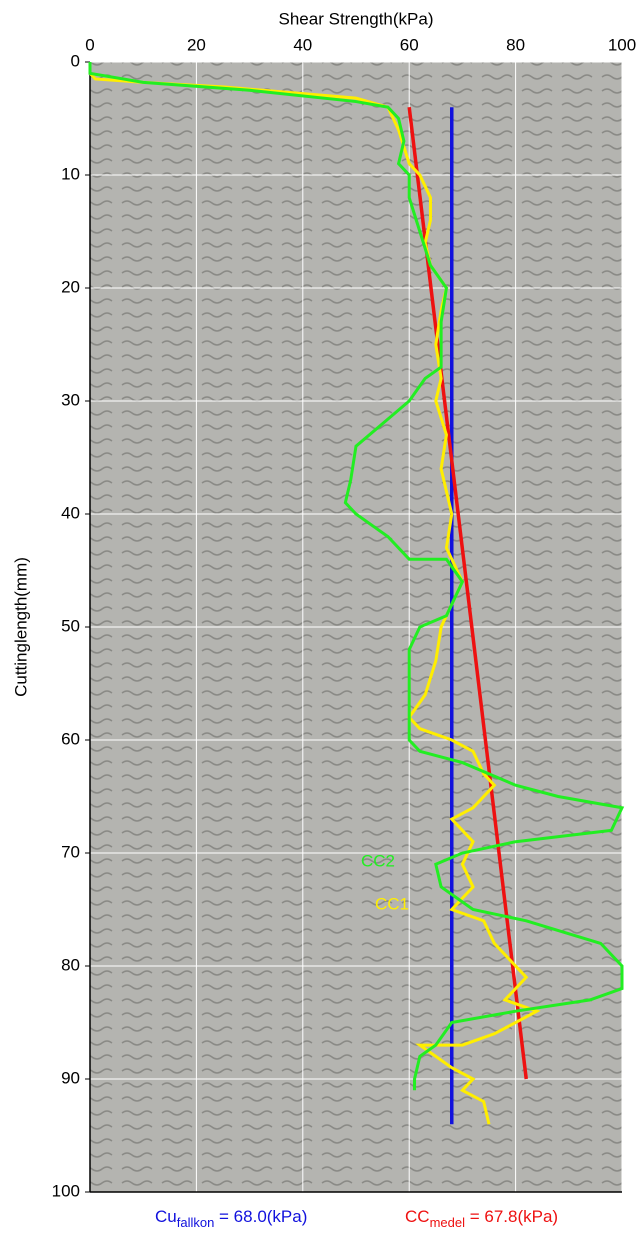 This screenshot has height=1243, width=640. What do you see at coordinates (70, 512) in the screenshot?
I see `y-tick-label: 40` at bounding box center [70, 512].